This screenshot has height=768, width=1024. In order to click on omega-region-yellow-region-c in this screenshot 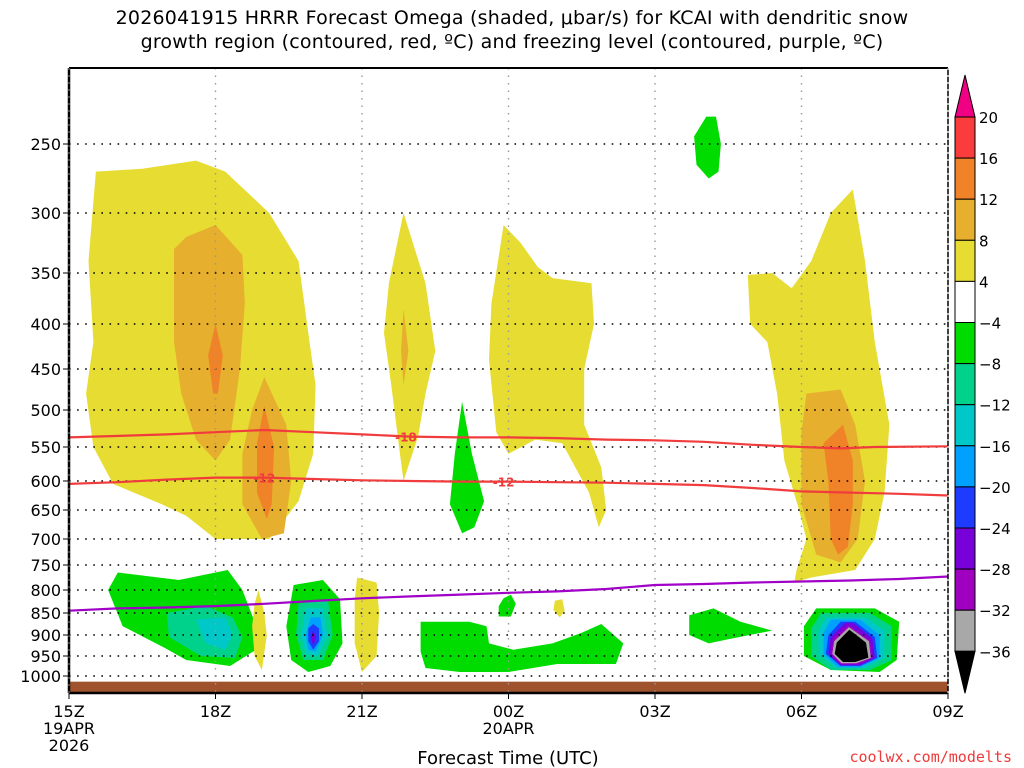, I will do `click(548, 376)`.